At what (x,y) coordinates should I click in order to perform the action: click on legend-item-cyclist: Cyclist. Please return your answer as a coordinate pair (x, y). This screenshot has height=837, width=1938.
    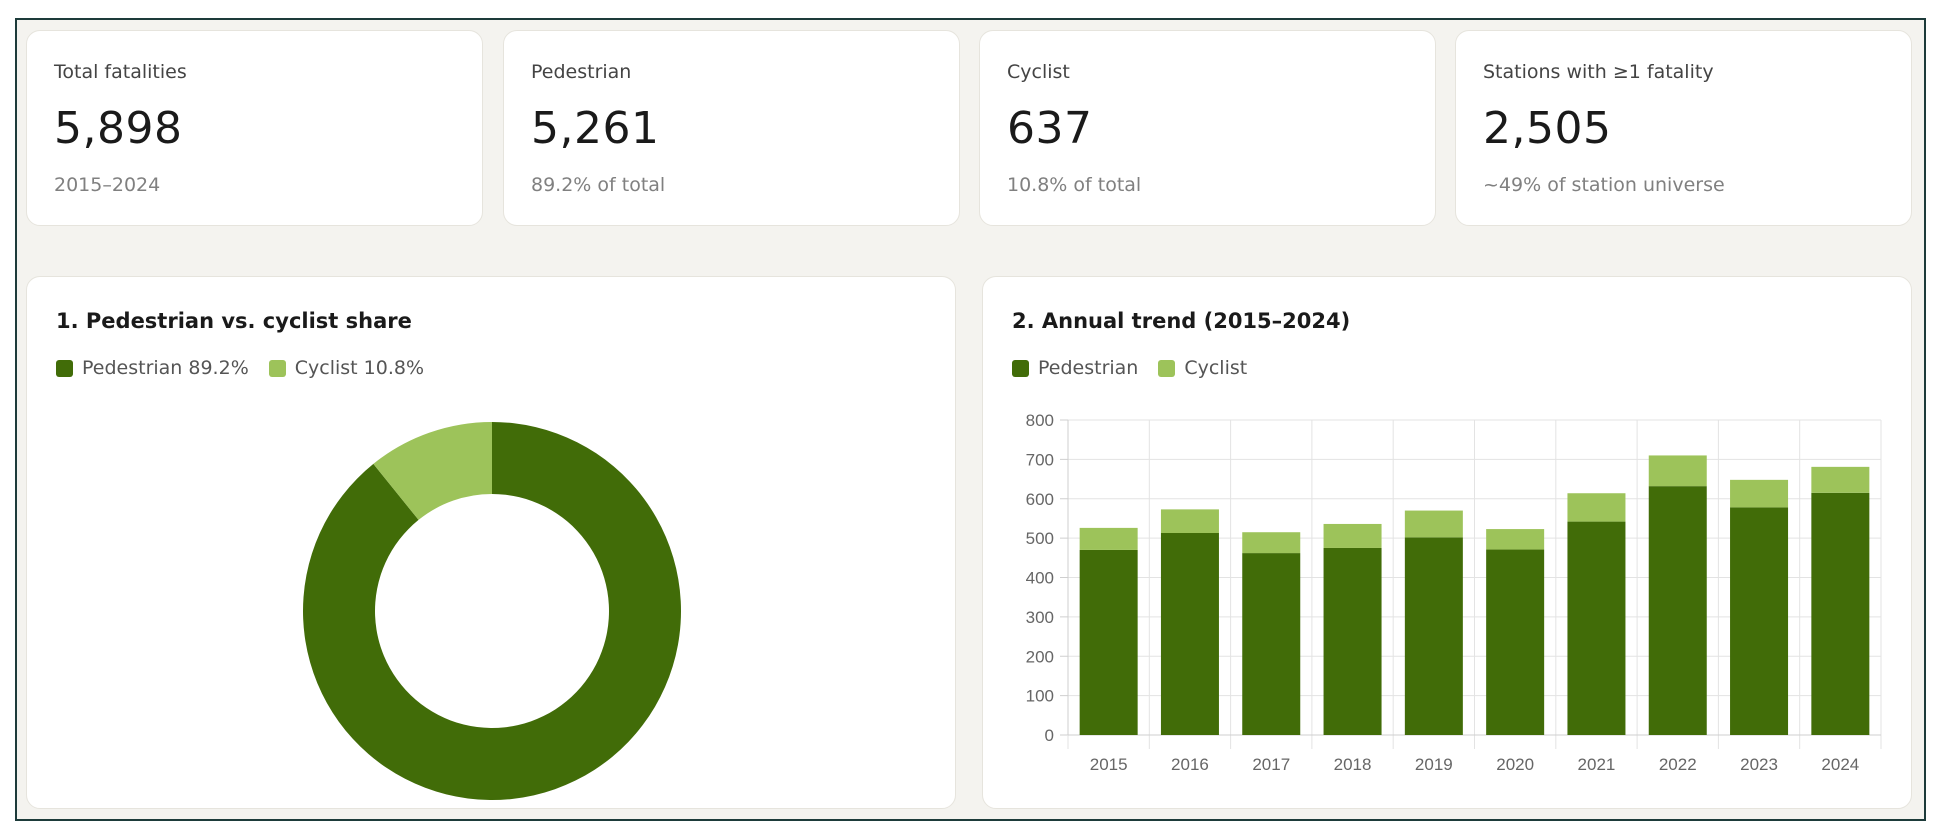
    Looking at the image, I should click on (1202, 368).